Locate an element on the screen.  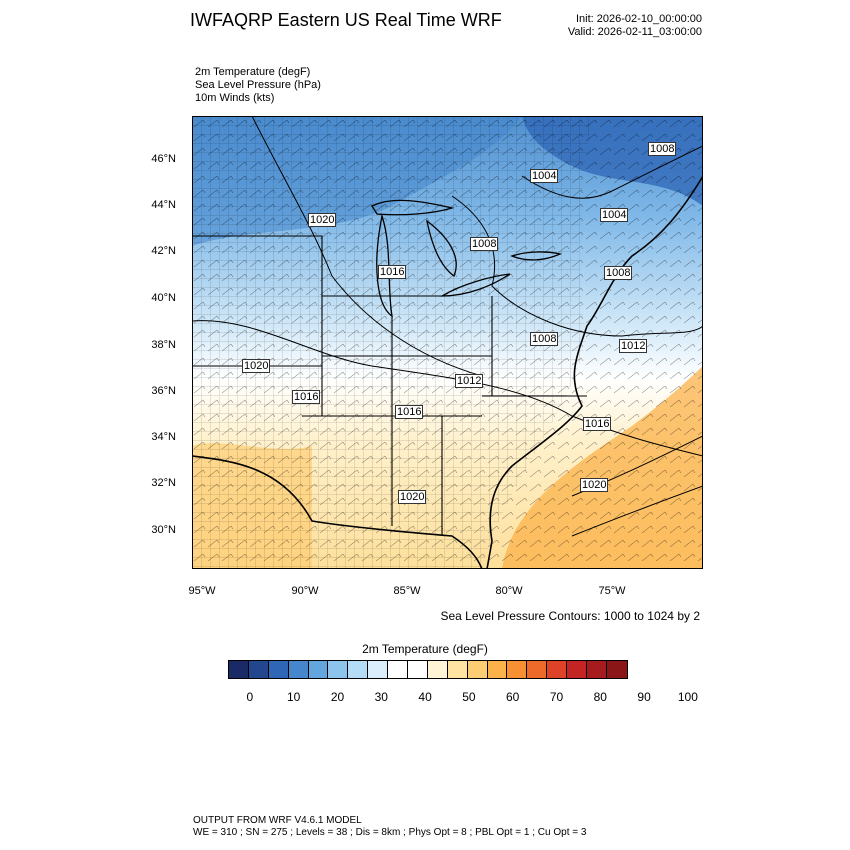
colorbar-tick-label: 90 is located at coordinates (644, 697).